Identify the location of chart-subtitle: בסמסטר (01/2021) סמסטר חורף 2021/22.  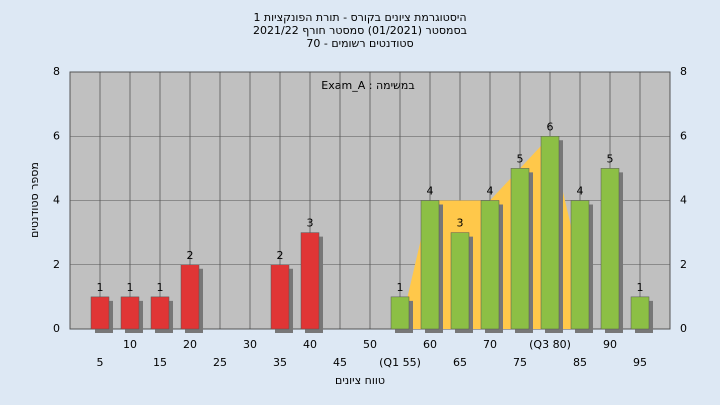
(360, 30).